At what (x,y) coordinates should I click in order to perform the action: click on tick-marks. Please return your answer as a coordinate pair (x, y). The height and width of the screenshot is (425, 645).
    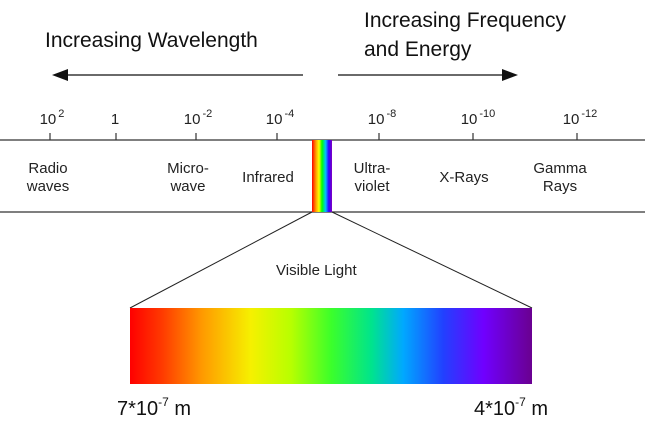
    Looking at the image, I should click on (313, 136).